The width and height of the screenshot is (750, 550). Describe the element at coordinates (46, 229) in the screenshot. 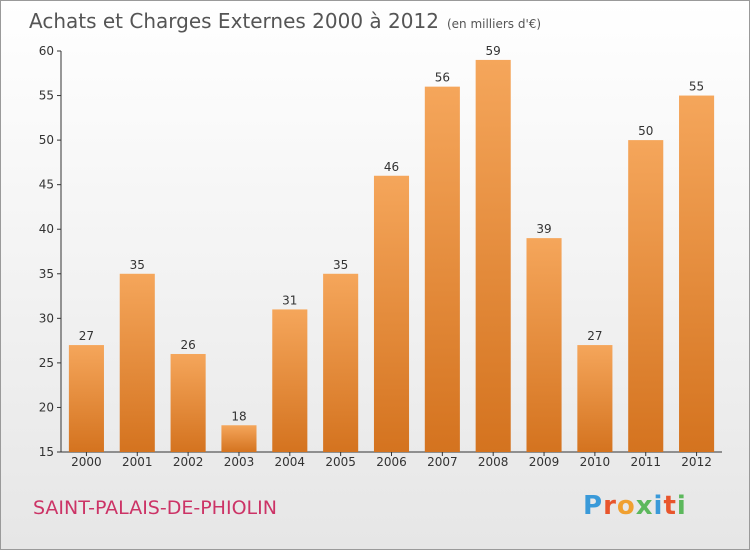

I see `y-tick-label: 40` at that location.